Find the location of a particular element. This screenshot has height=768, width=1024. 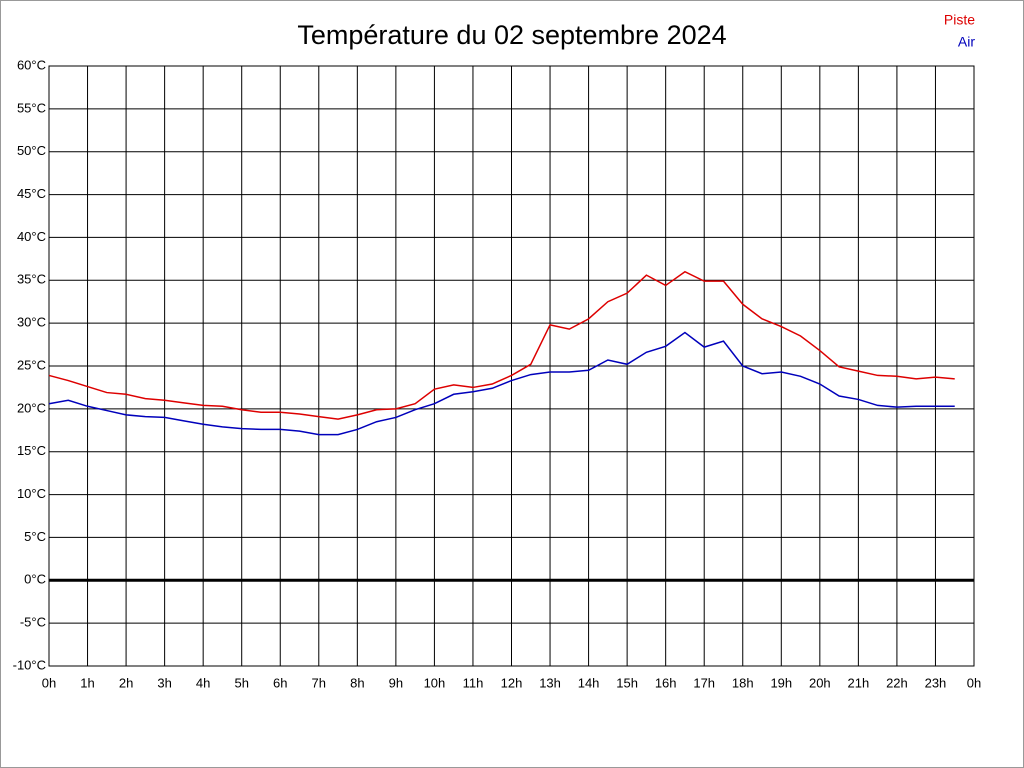

y-tick-label: 35°C is located at coordinates (31, 279).